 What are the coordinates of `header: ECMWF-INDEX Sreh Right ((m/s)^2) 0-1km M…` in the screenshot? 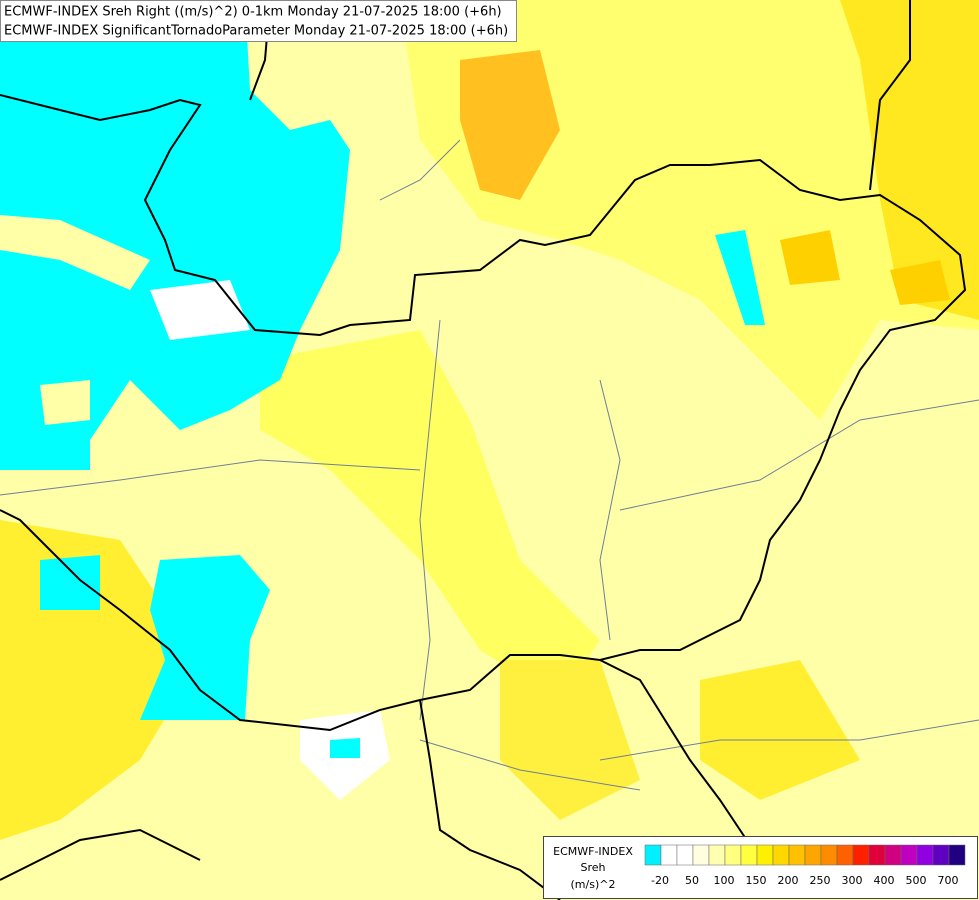 It's located at (258, 21).